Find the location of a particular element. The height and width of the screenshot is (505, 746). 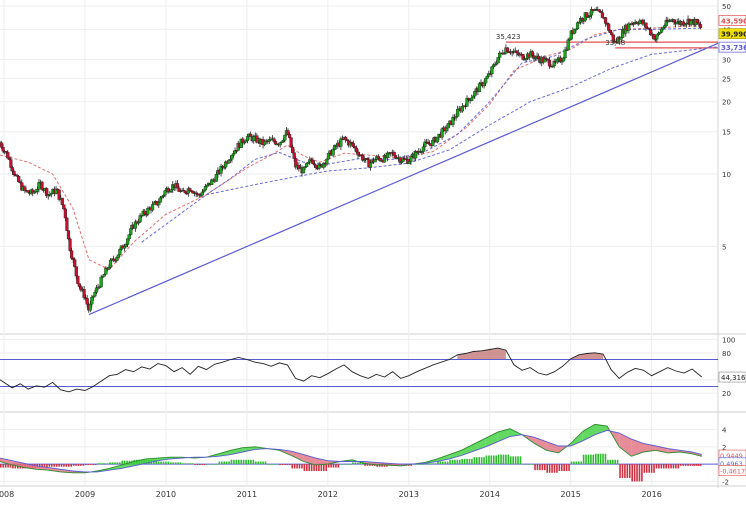

x-tick-label: 2015 is located at coordinates (570, 494).